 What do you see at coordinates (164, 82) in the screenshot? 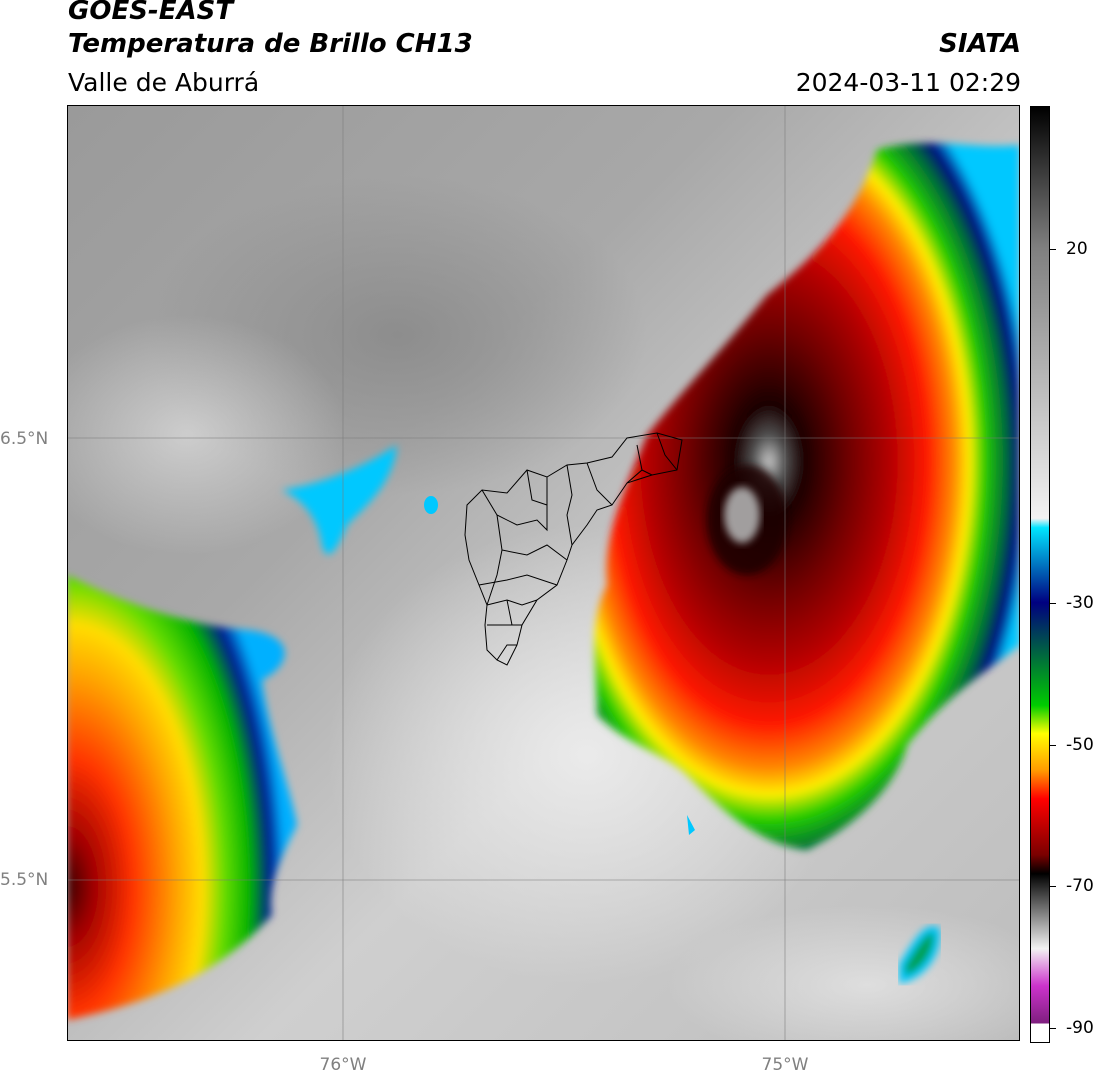
I see `region-label: Valle de Aburrá` at bounding box center [164, 82].